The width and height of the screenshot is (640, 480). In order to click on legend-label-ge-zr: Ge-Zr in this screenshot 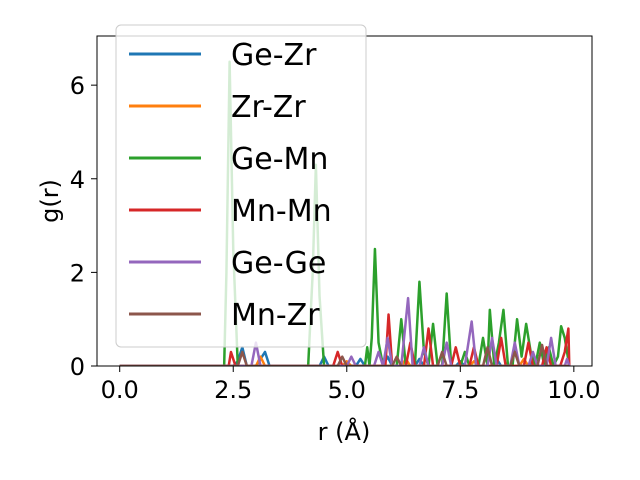, I will do `click(274, 55)`.